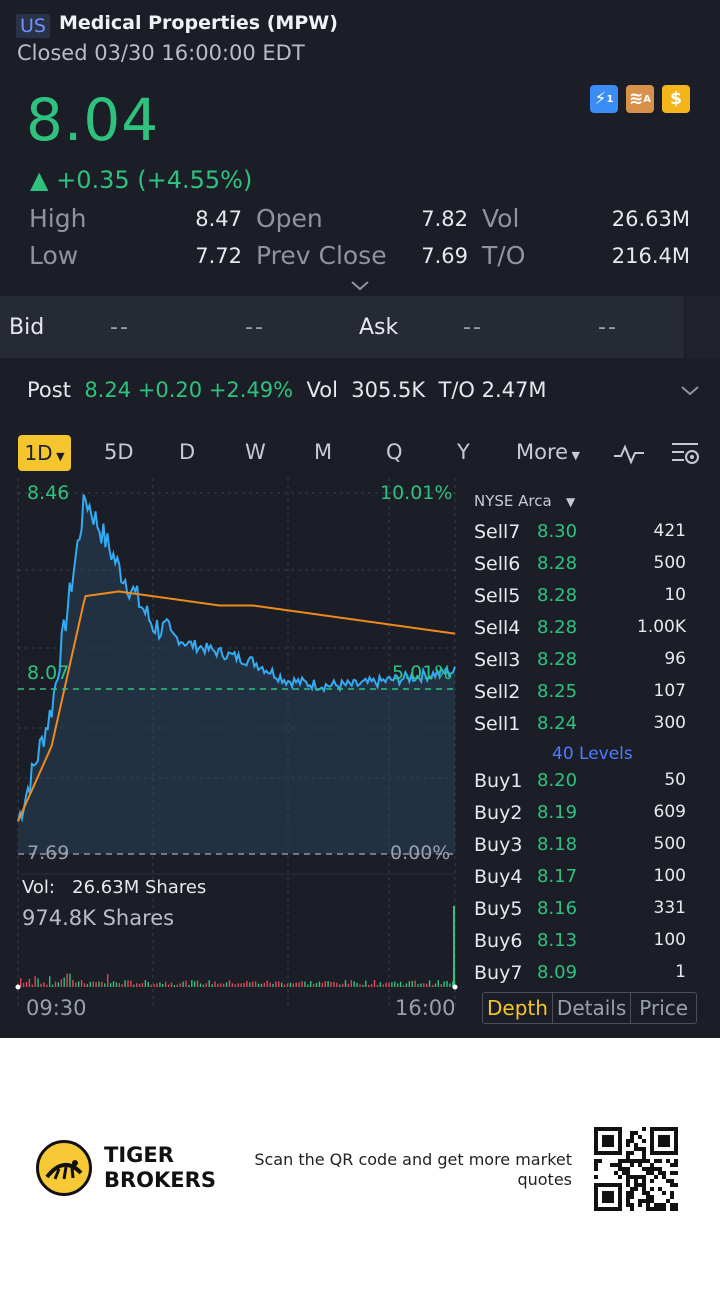  What do you see at coordinates (580, 727) in the screenshot?
I see `sell-row: Sell1 8.24 300` at bounding box center [580, 727].